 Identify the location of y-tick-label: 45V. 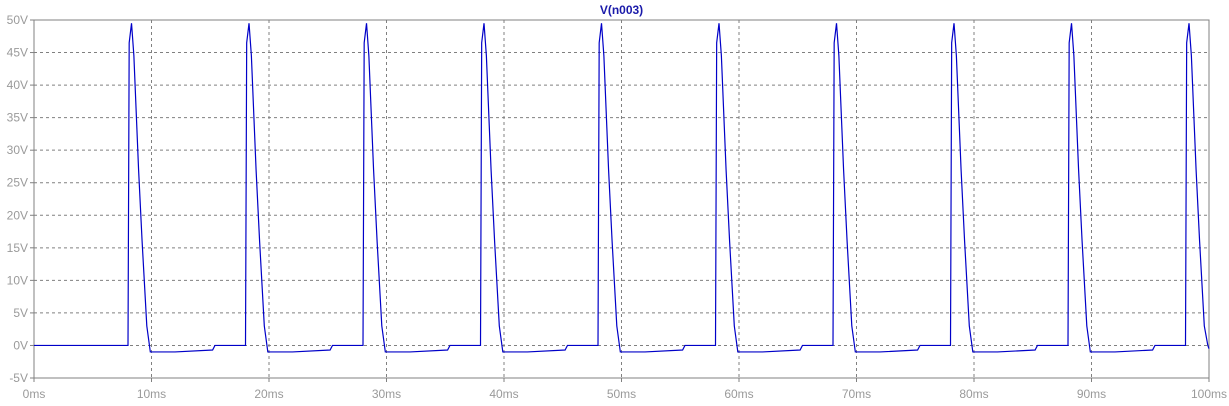
(17, 53).